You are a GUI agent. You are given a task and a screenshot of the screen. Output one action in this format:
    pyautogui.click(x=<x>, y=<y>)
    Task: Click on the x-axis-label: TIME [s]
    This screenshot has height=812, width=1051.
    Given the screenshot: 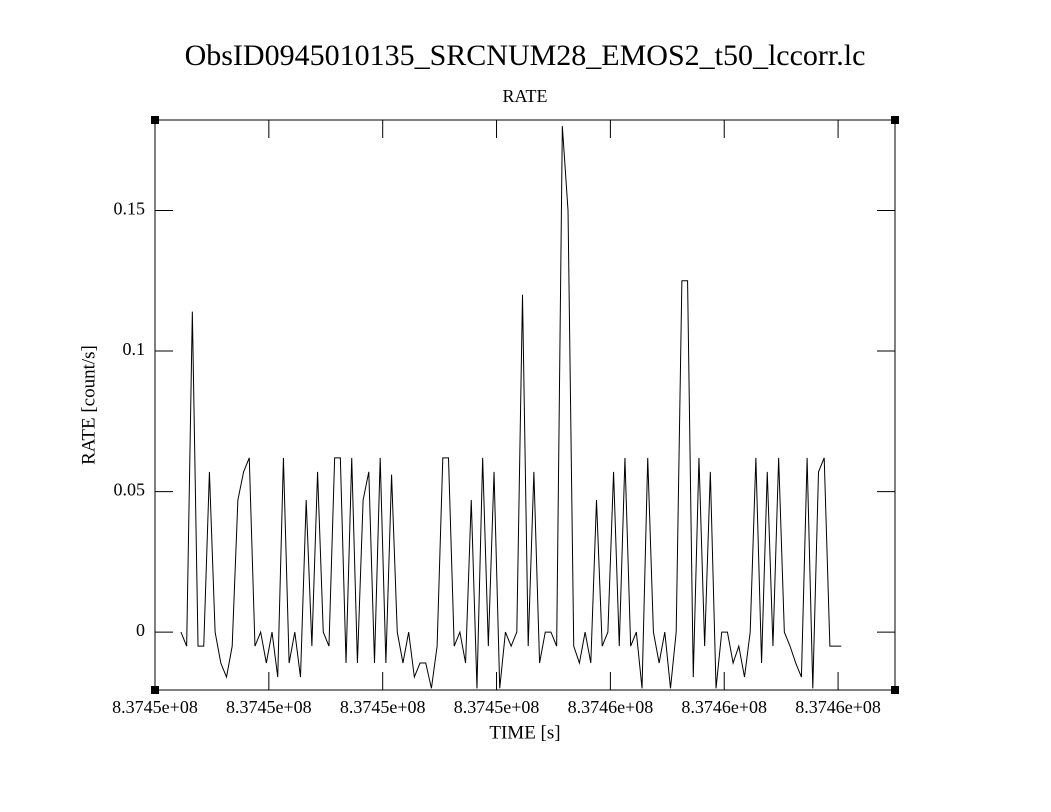 What is the action you would take?
    pyautogui.click(x=524, y=732)
    